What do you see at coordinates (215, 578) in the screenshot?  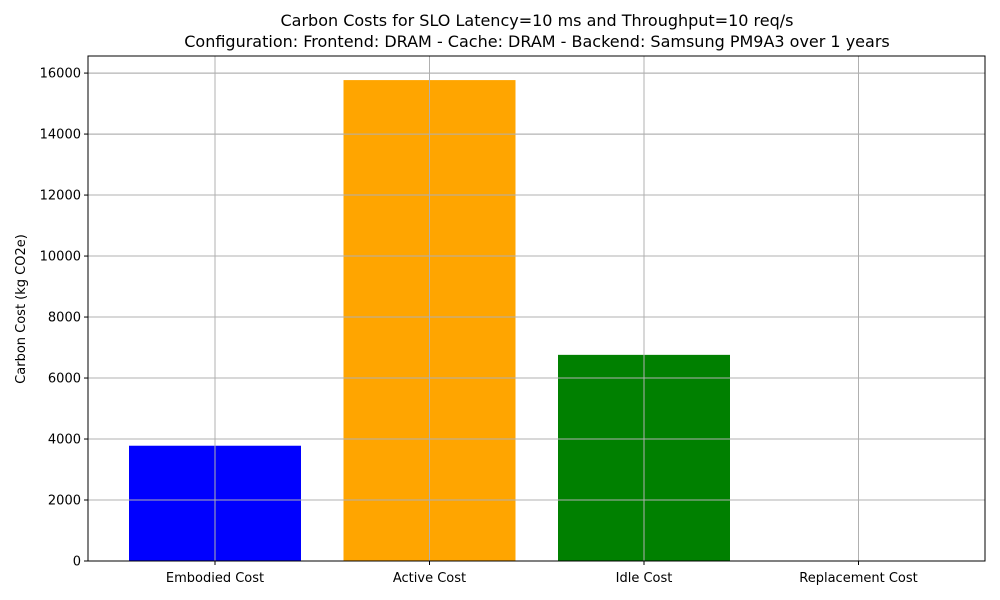 I see `x-tick-label: Embodied Cost` at bounding box center [215, 578].